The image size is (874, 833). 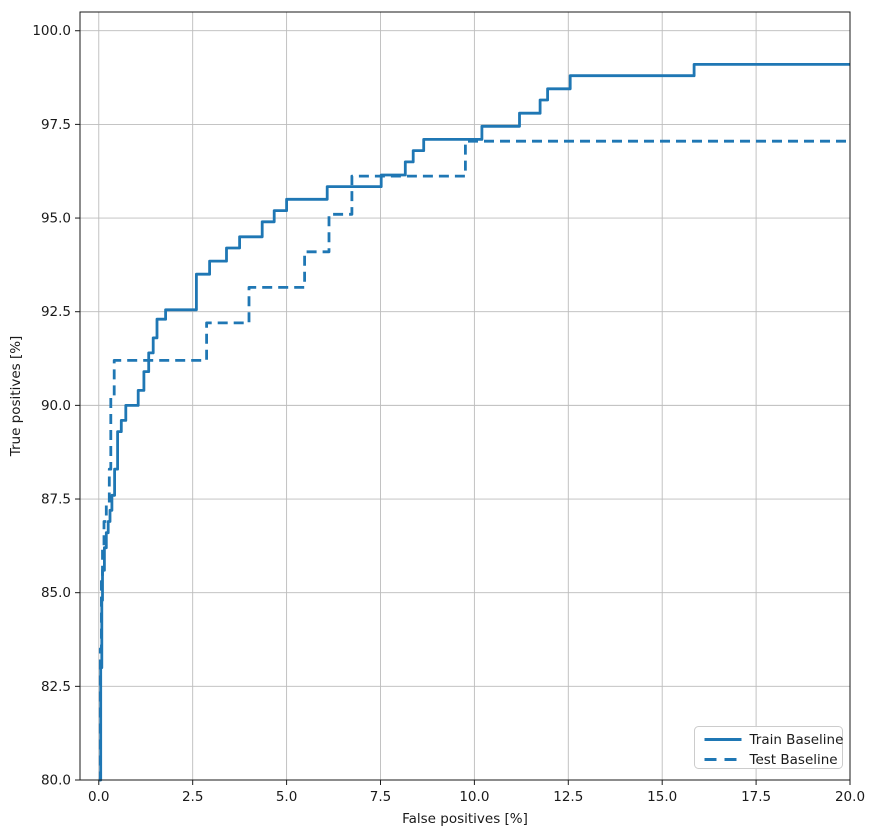 What do you see at coordinates (192, 797) in the screenshot?
I see `x-tick-label-1: 2.5` at bounding box center [192, 797].